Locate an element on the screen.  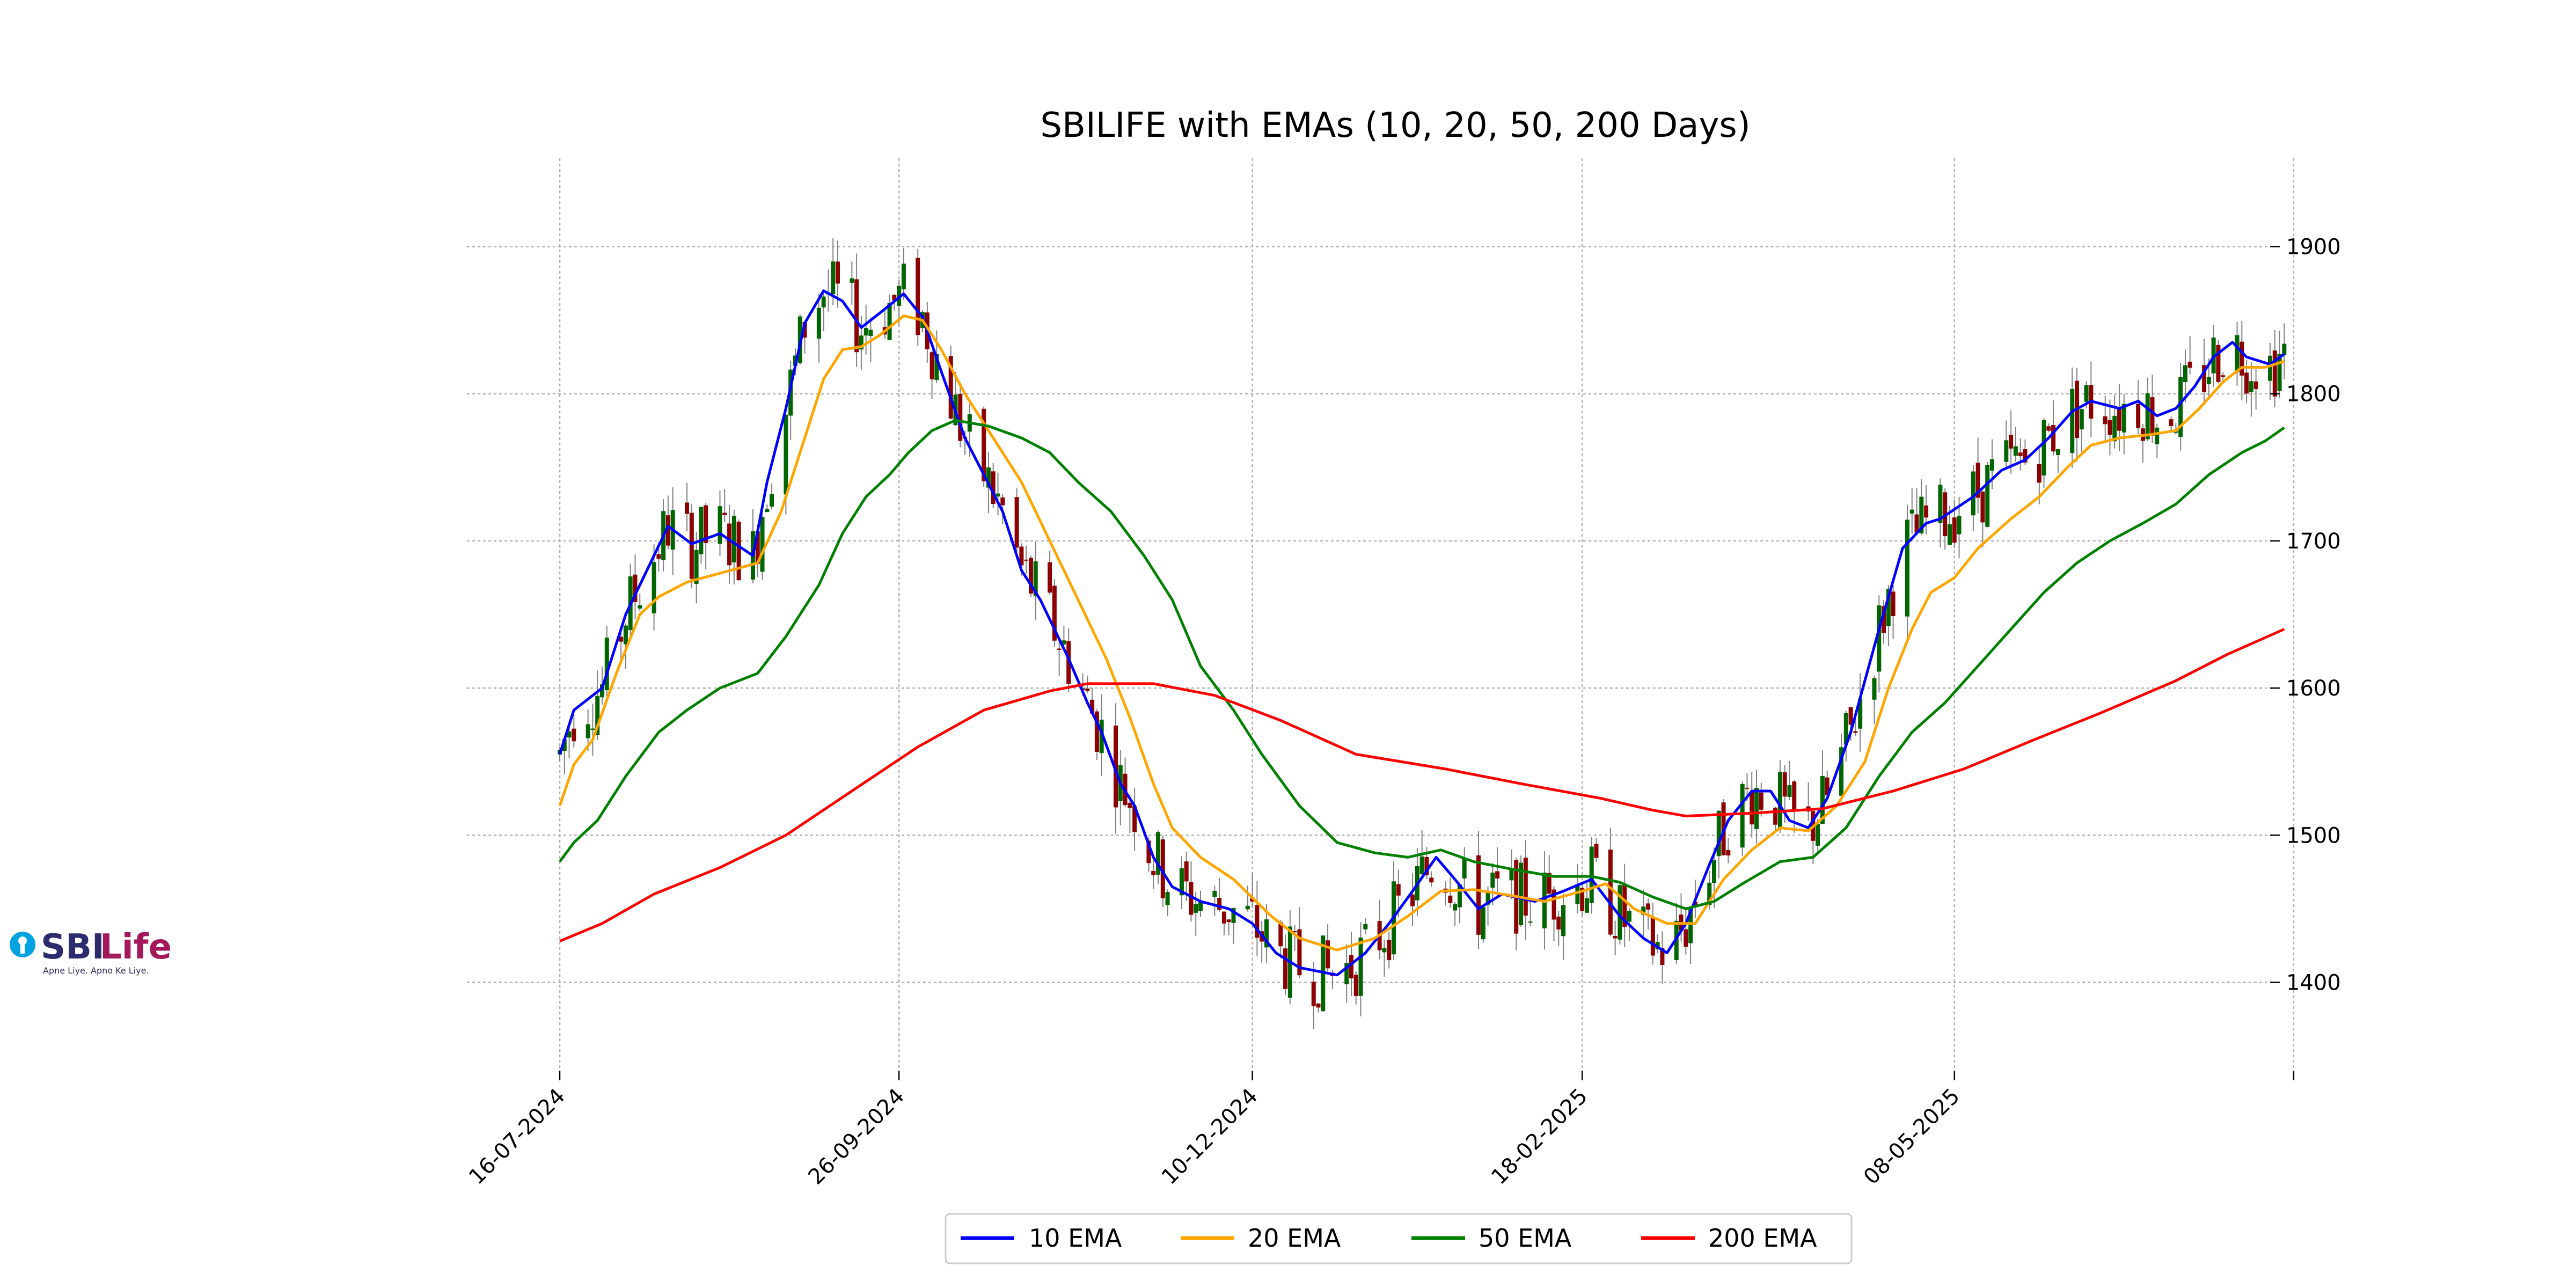
logo-brand-sbi: SBI is located at coordinates (73, 947).